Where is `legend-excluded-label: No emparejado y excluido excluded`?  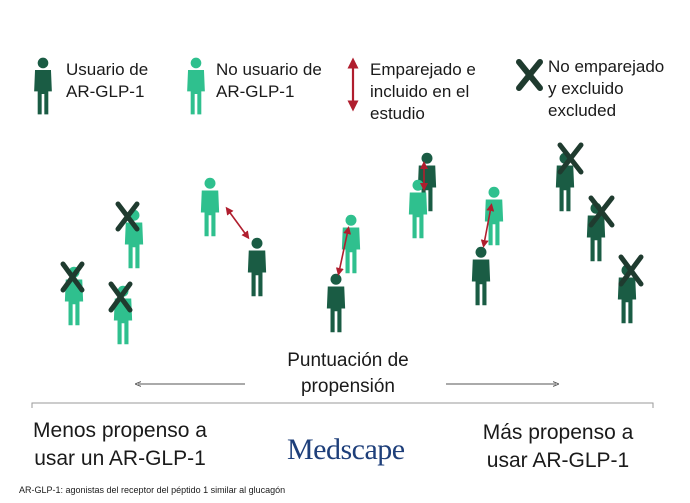
legend-excluded-label: No emparejado y excluido excluded is located at coordinates (606, 88).